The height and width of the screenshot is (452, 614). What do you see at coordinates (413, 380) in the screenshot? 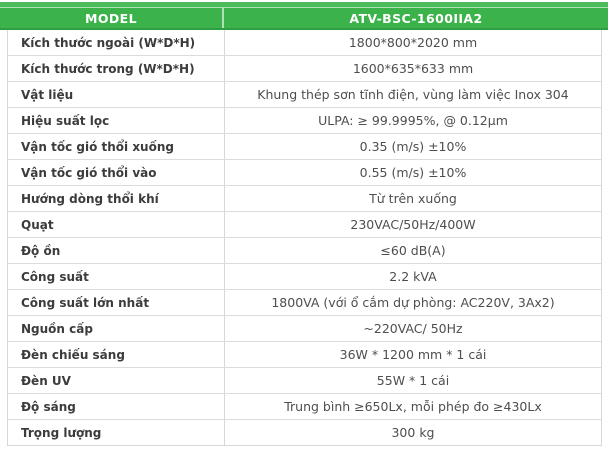
I see `spec-value: 55W * 1 cái` at bounding box center [413, 380].